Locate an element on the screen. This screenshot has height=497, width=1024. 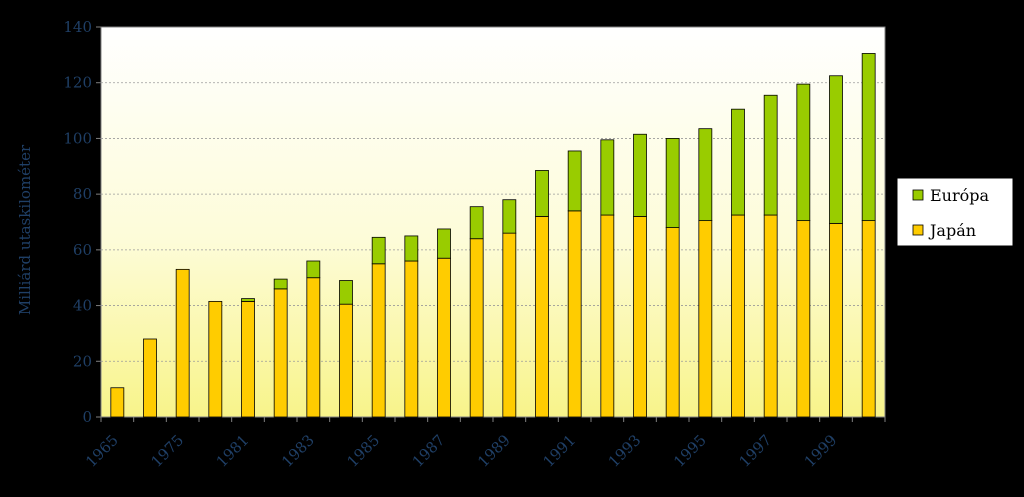
y-tick-label: 120 is located at coordinates (77, 83).